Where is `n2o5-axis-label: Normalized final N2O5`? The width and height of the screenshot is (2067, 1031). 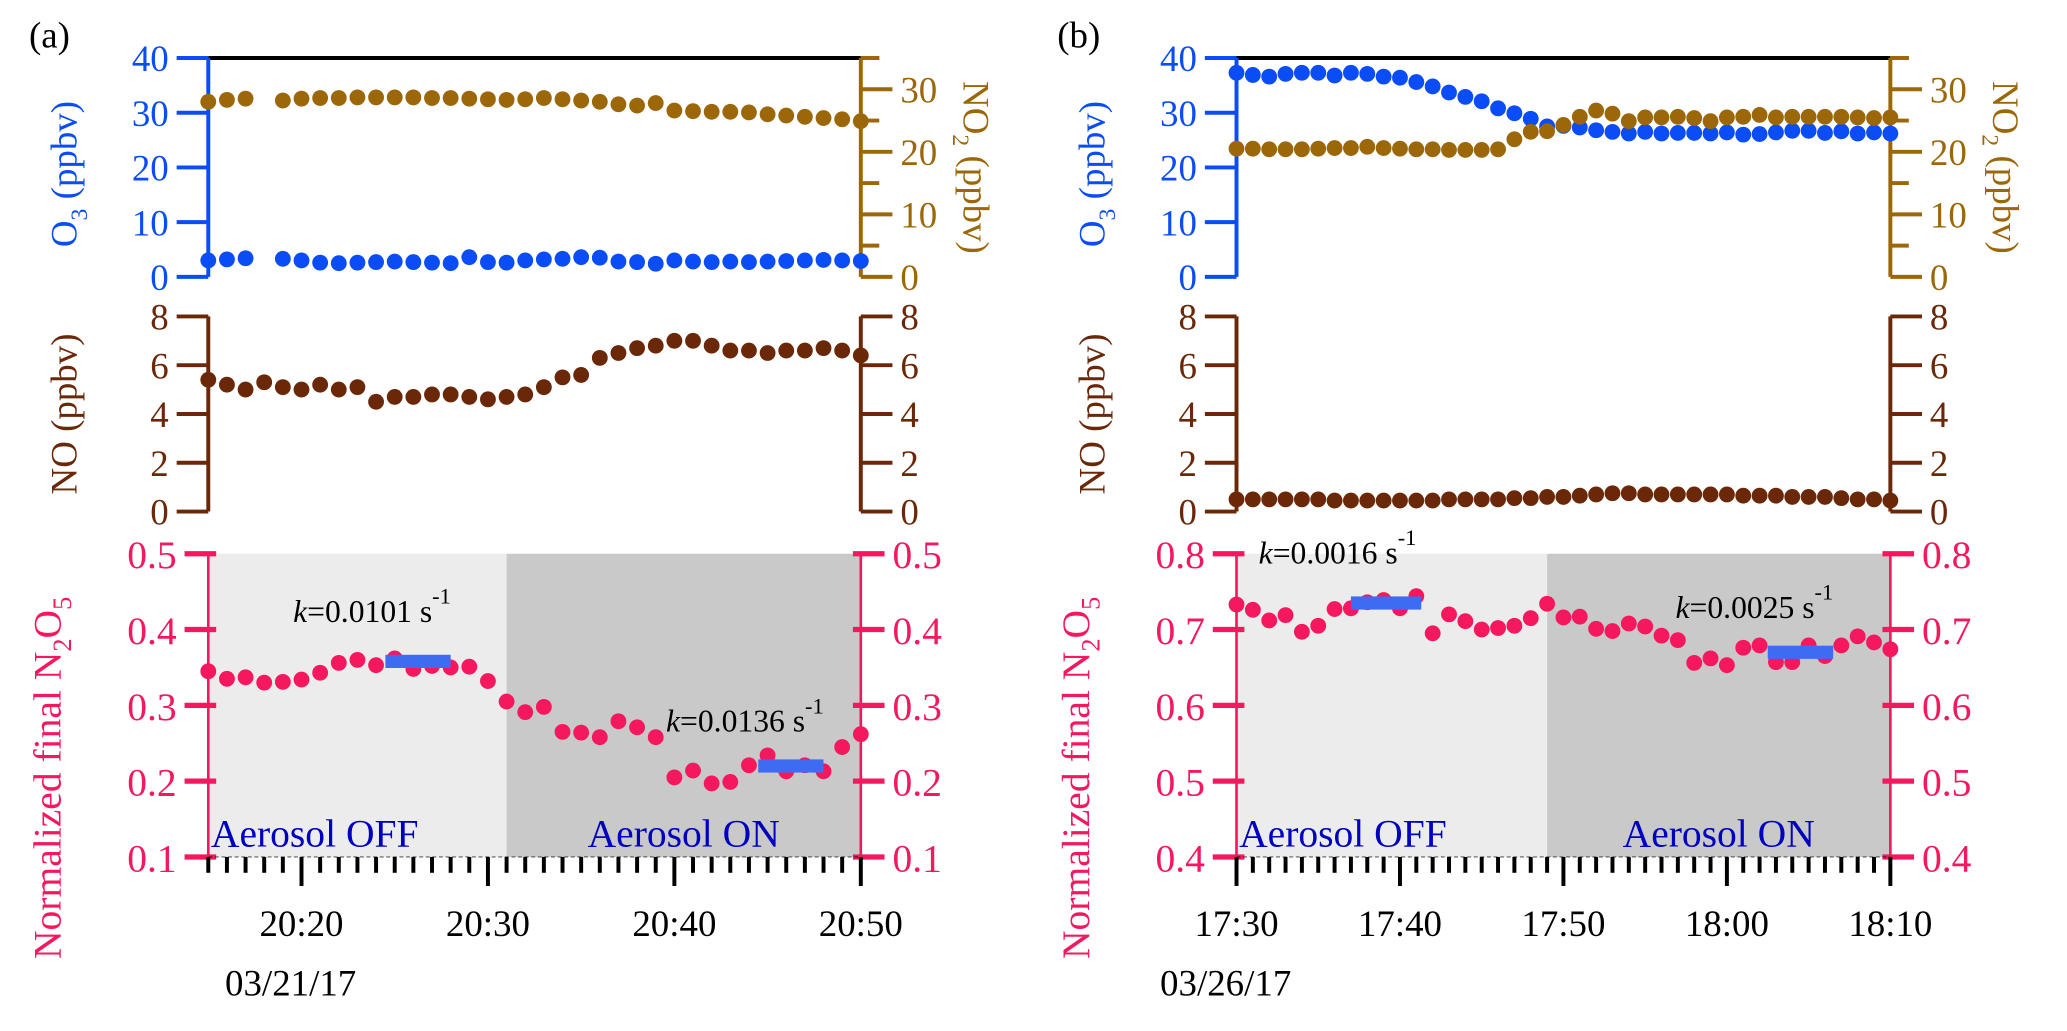
n2o5-axis-label: Normalized final N2O5 is located at coordinates (1080, 778).